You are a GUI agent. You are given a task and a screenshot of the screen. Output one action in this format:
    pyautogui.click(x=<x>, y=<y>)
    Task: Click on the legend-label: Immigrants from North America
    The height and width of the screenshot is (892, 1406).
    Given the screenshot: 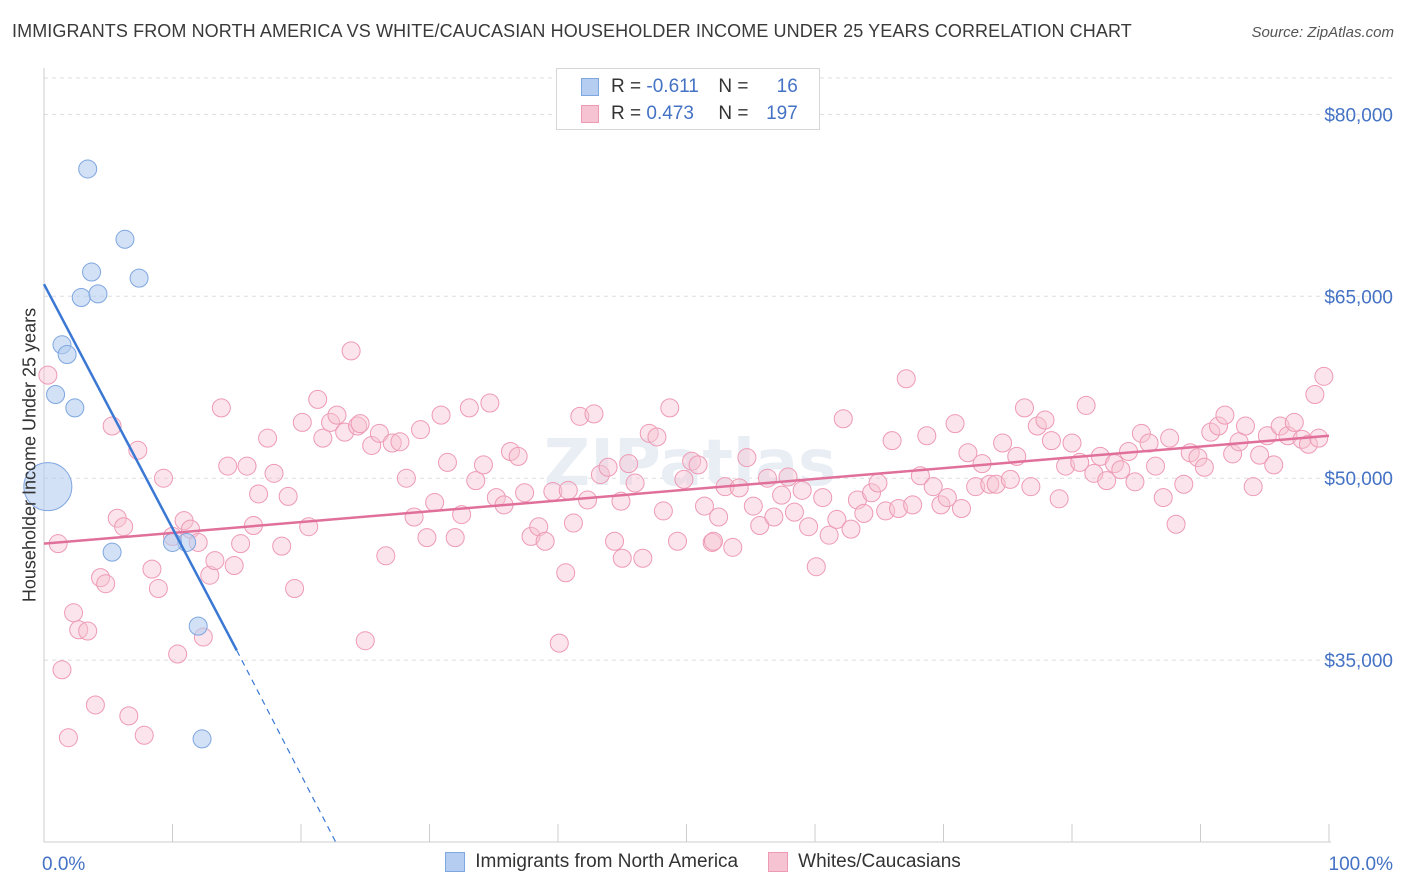 What is the action you would take?
    pyautogui.click(x=607, y=861)
    